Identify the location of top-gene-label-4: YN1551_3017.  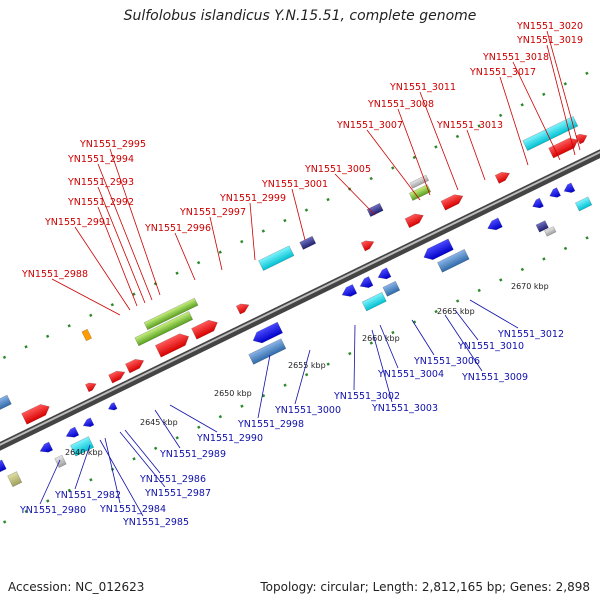
(502, 72).